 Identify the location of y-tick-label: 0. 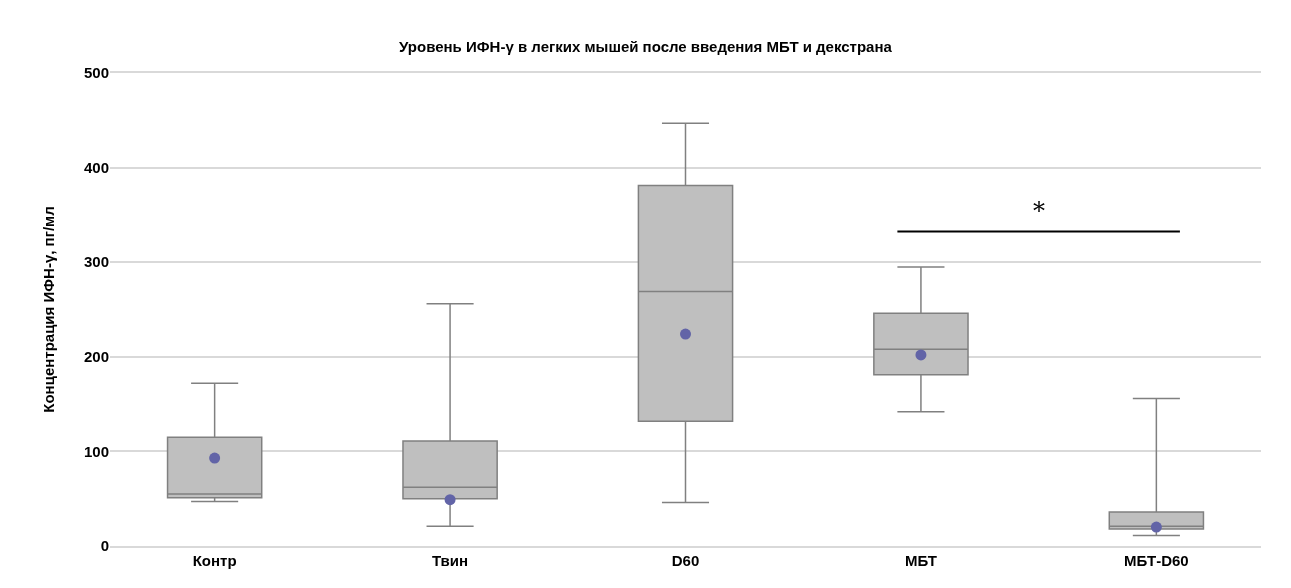
(104, 546).